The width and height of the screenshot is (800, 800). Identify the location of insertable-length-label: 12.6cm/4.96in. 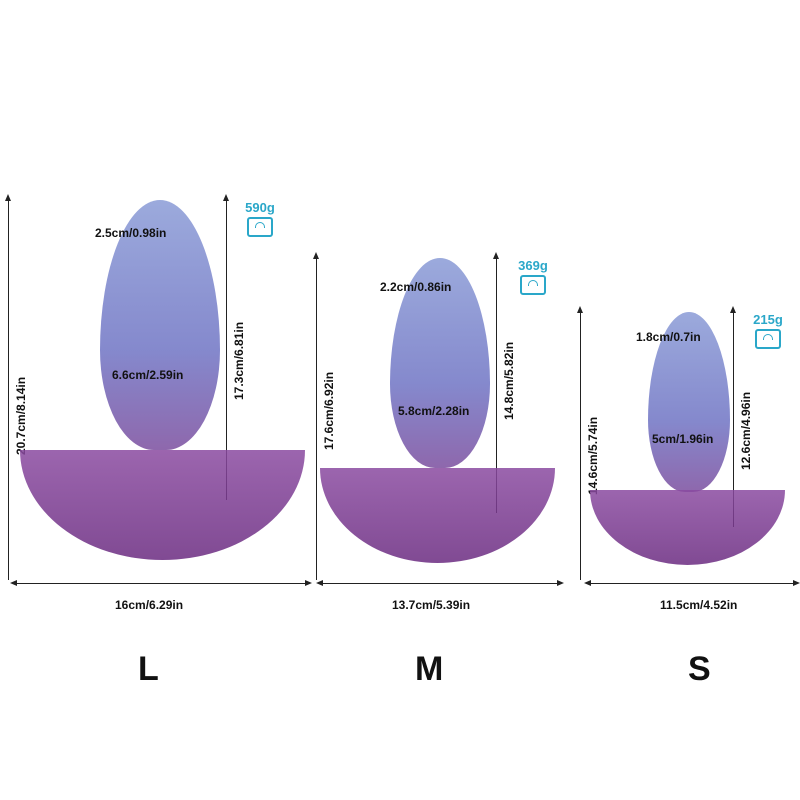
(746, 430).